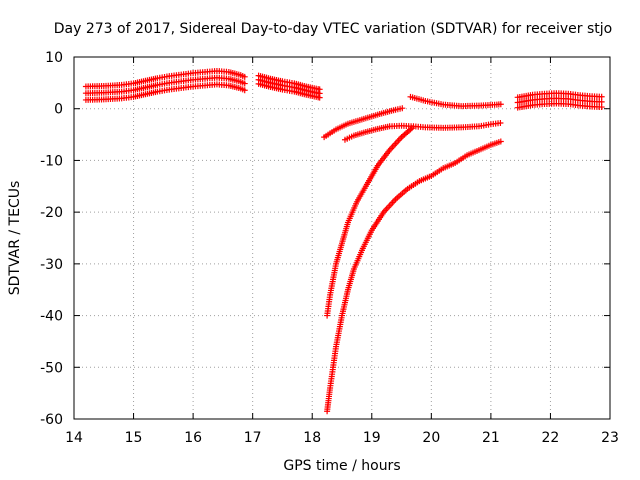  I want to click on x-tick-label: 17, so click(253, 438).